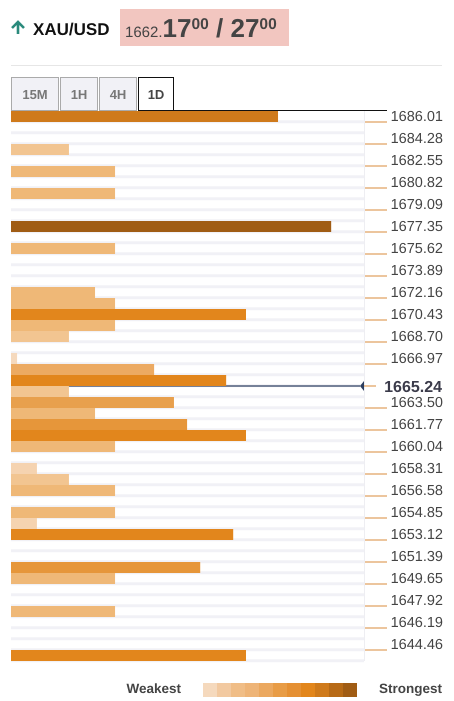  What do you see at coordinates (416, 557) in the screenshot?
I see `y-tick-label: 1651.39` at bounding box center [416, 557].